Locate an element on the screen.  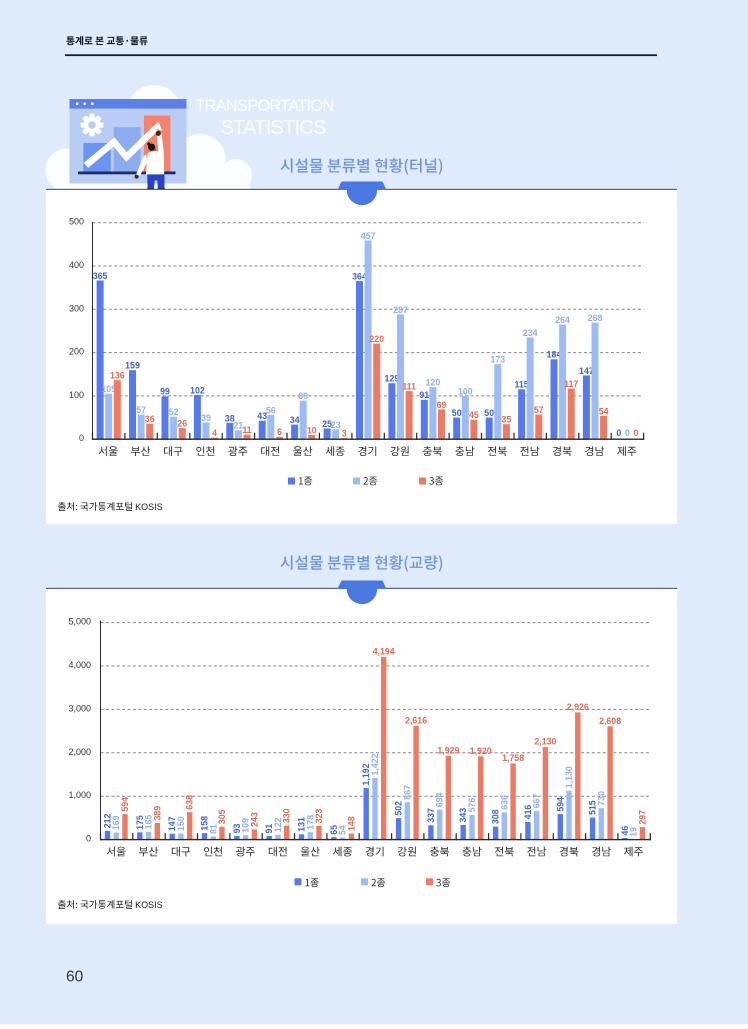
svg-text: 129 is located at coordinates (392, 379).